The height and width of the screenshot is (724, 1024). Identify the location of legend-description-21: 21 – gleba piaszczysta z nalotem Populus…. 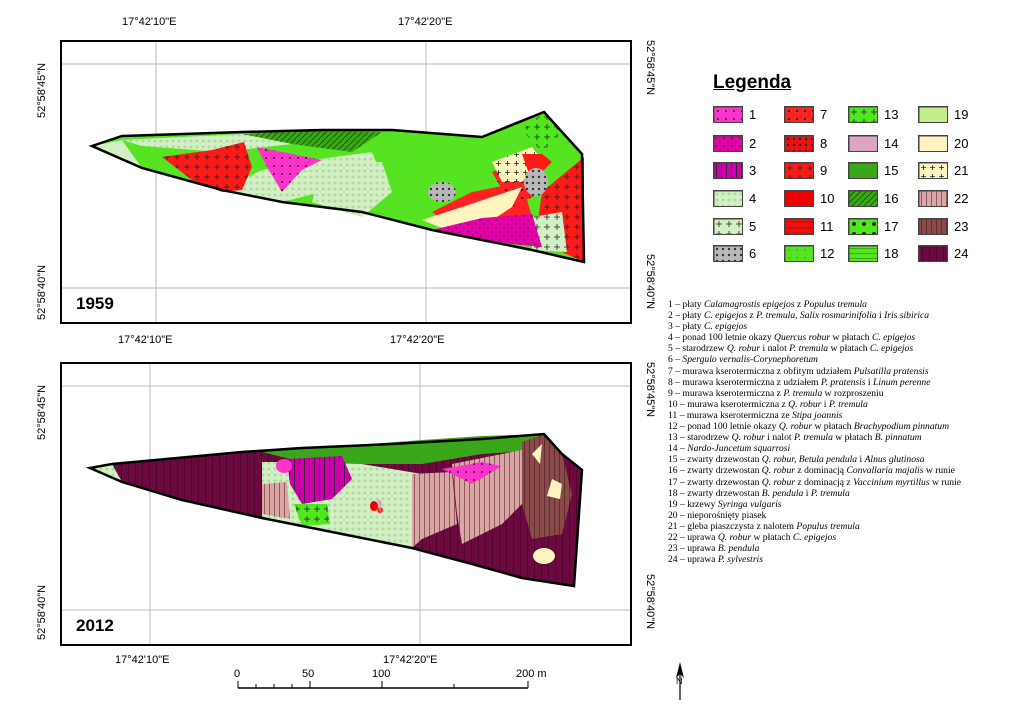
(764, 526).